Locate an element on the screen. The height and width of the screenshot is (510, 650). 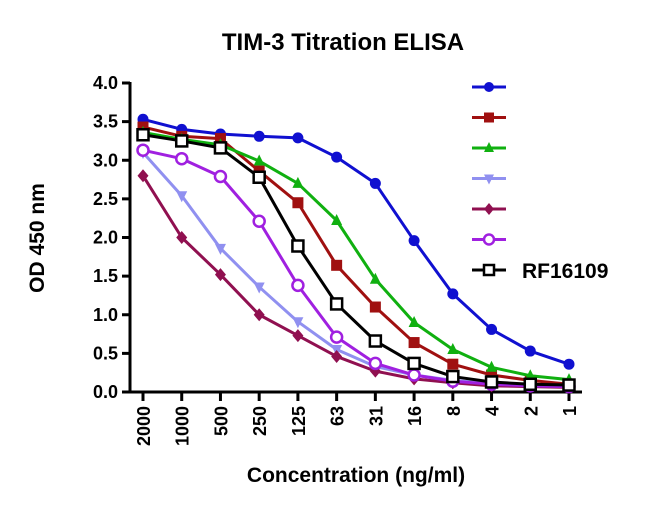
x-tick-label: 250 is located at coordinates (260, 421).